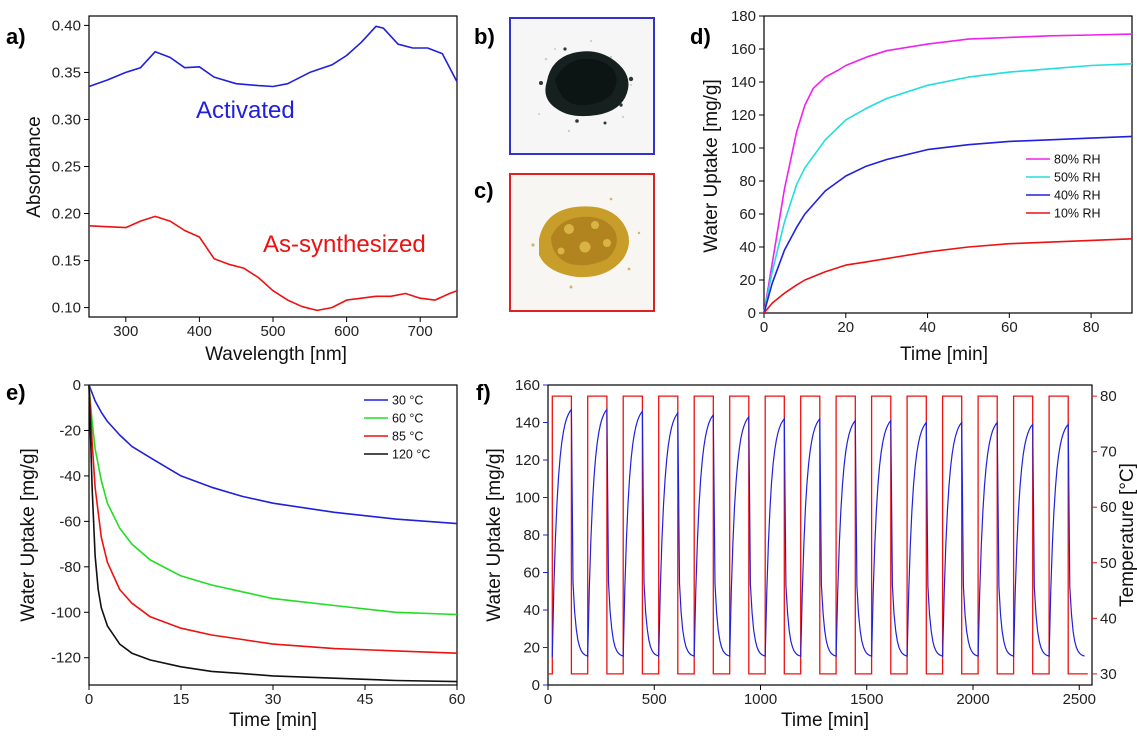 The width and height of the screenshot is (1137, 736). I want to click on series-line-10-rh, so click(948, 276).